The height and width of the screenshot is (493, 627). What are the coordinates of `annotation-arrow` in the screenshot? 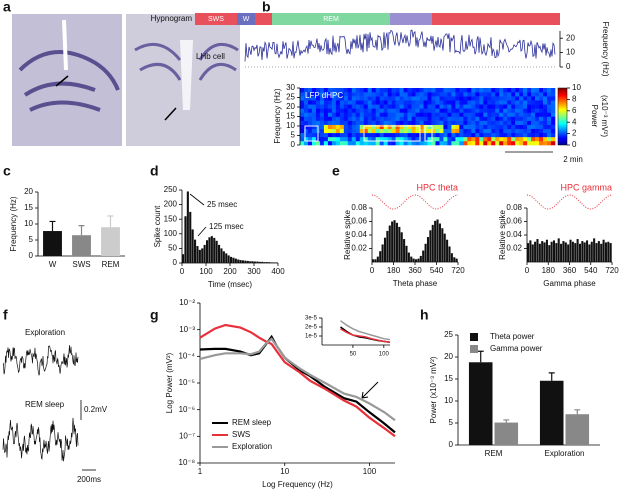 It's located at (197, 199).